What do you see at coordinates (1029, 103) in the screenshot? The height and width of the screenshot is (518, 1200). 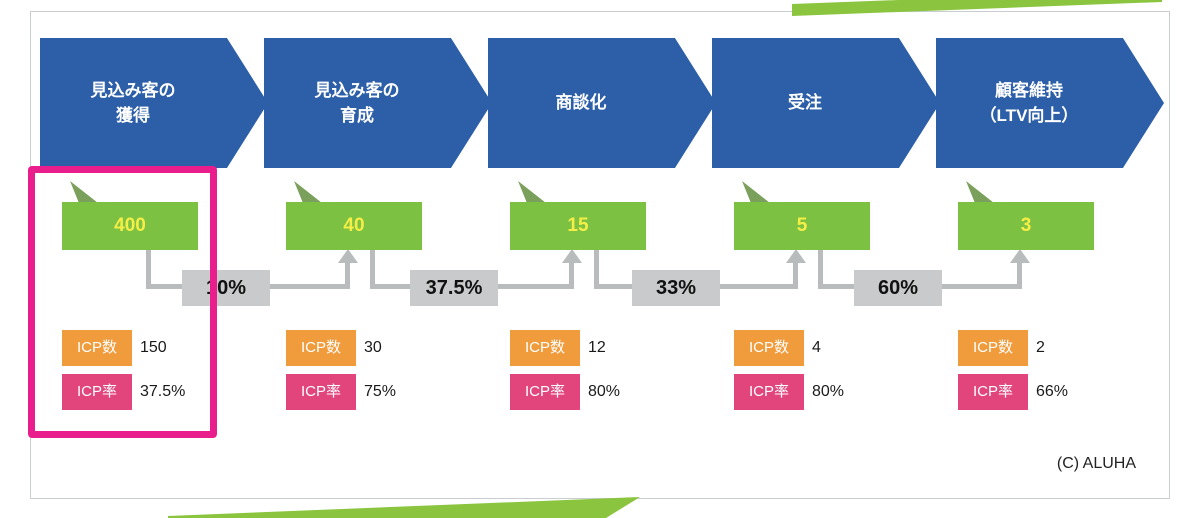 I see `stage-title: 顧客維持 （LTV向上）` at bounding box center [1029, 103].